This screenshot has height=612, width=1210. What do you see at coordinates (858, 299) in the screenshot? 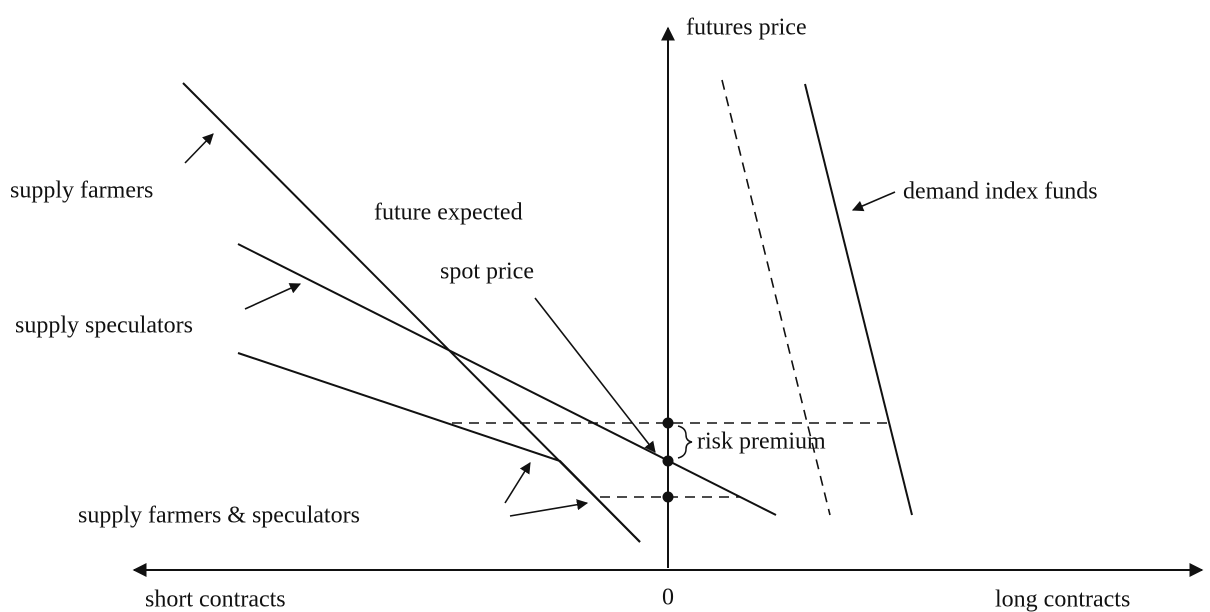
I see `demand-index-funds-line` at bounding box center [858, 299].